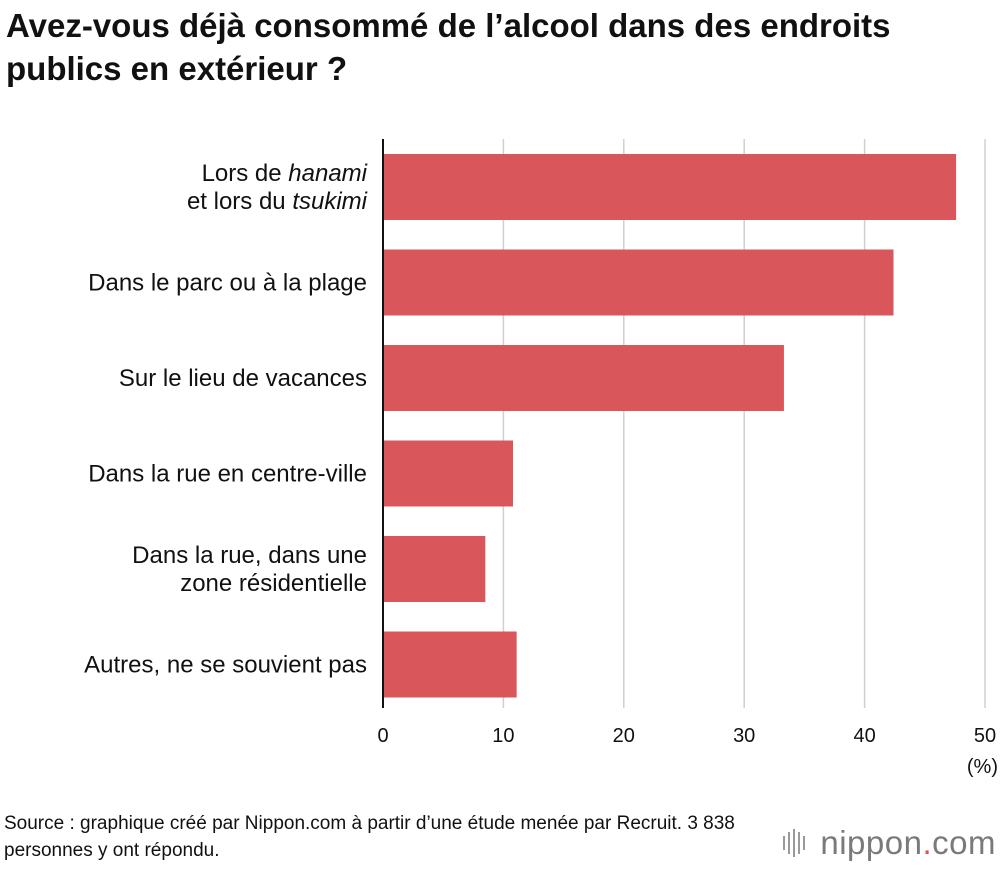  I want to click on nippon-logo: nippon.com, so click(889, 843).